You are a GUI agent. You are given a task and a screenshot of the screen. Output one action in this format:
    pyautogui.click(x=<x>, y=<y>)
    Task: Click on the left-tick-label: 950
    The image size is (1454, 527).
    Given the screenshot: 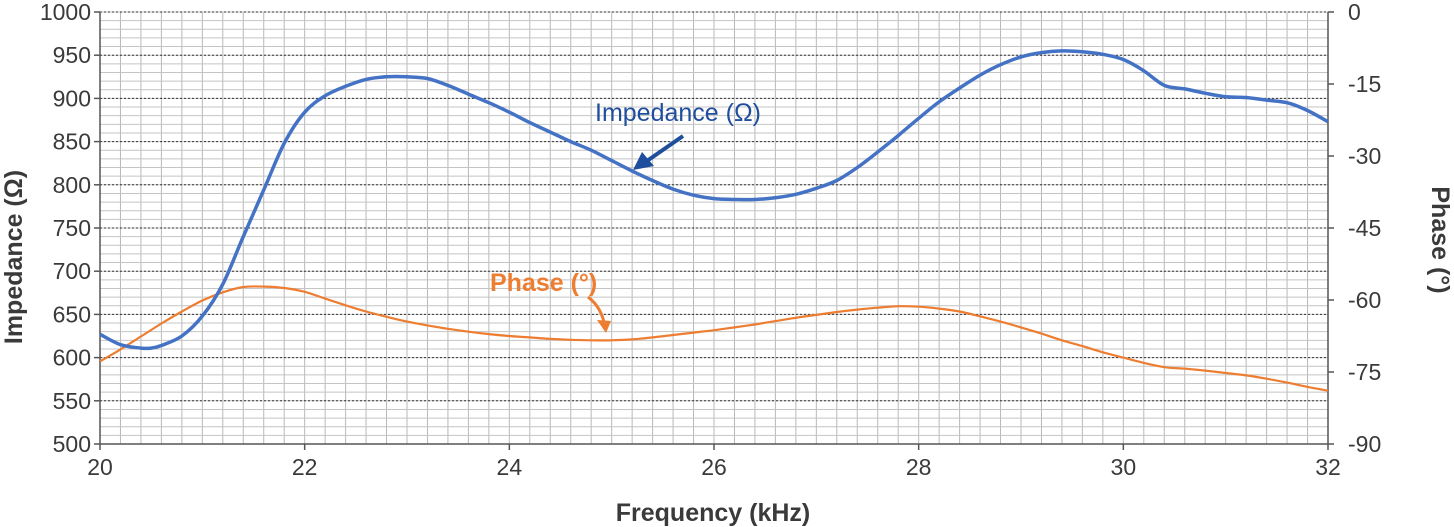 What is the action you would take?
    pyautogui.click(x=72, y=55)
    